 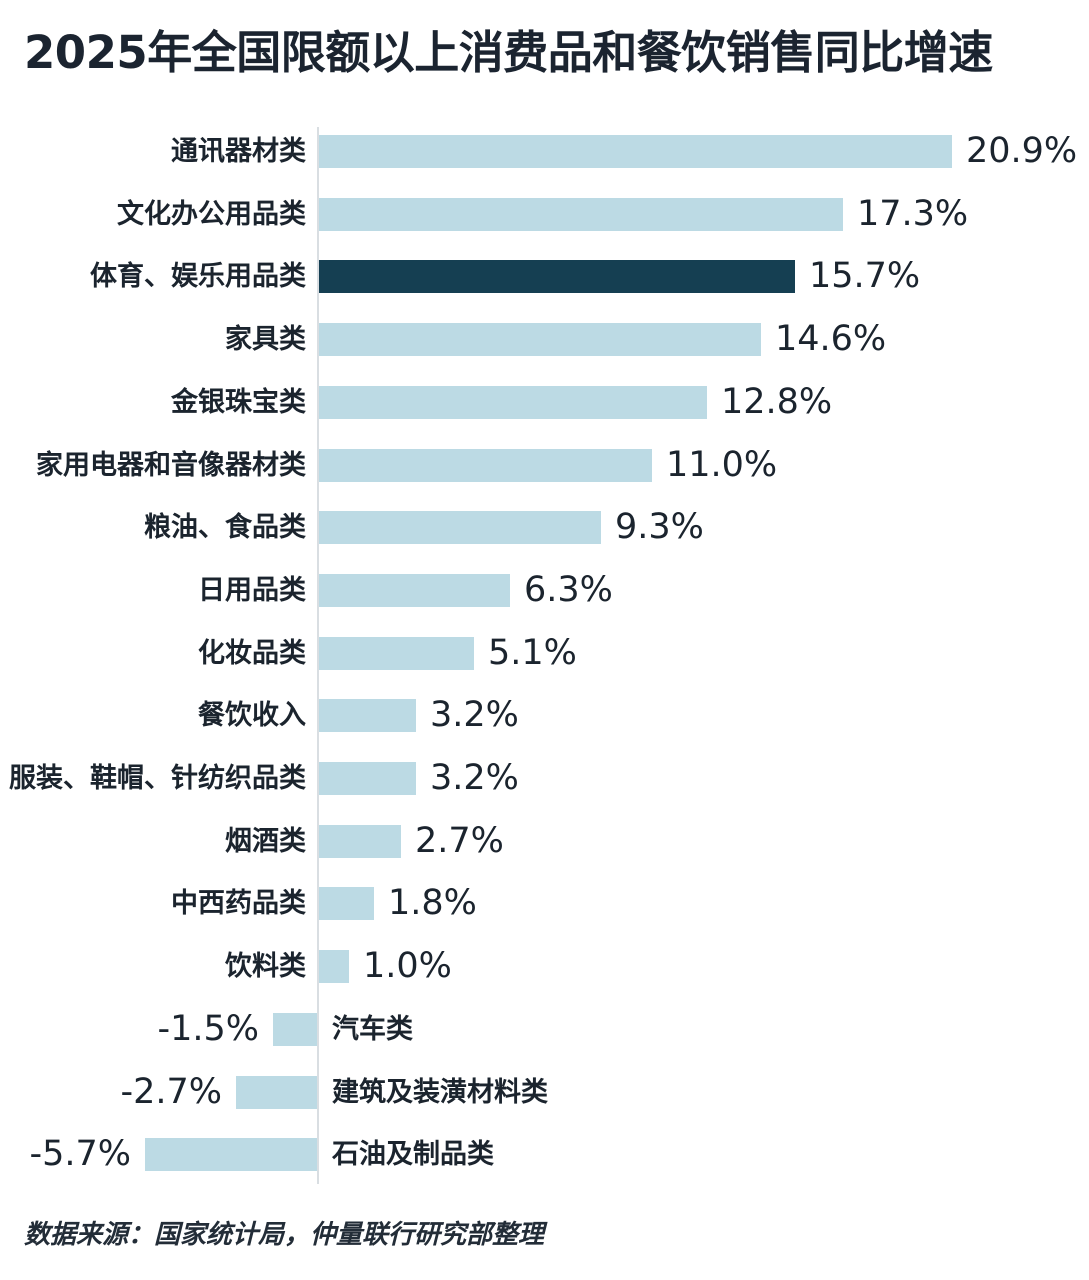 What do you see at coordinates (777, 402) in the screenshot?
I see `value-label: 12.8%` at bounding box center [777, 402].